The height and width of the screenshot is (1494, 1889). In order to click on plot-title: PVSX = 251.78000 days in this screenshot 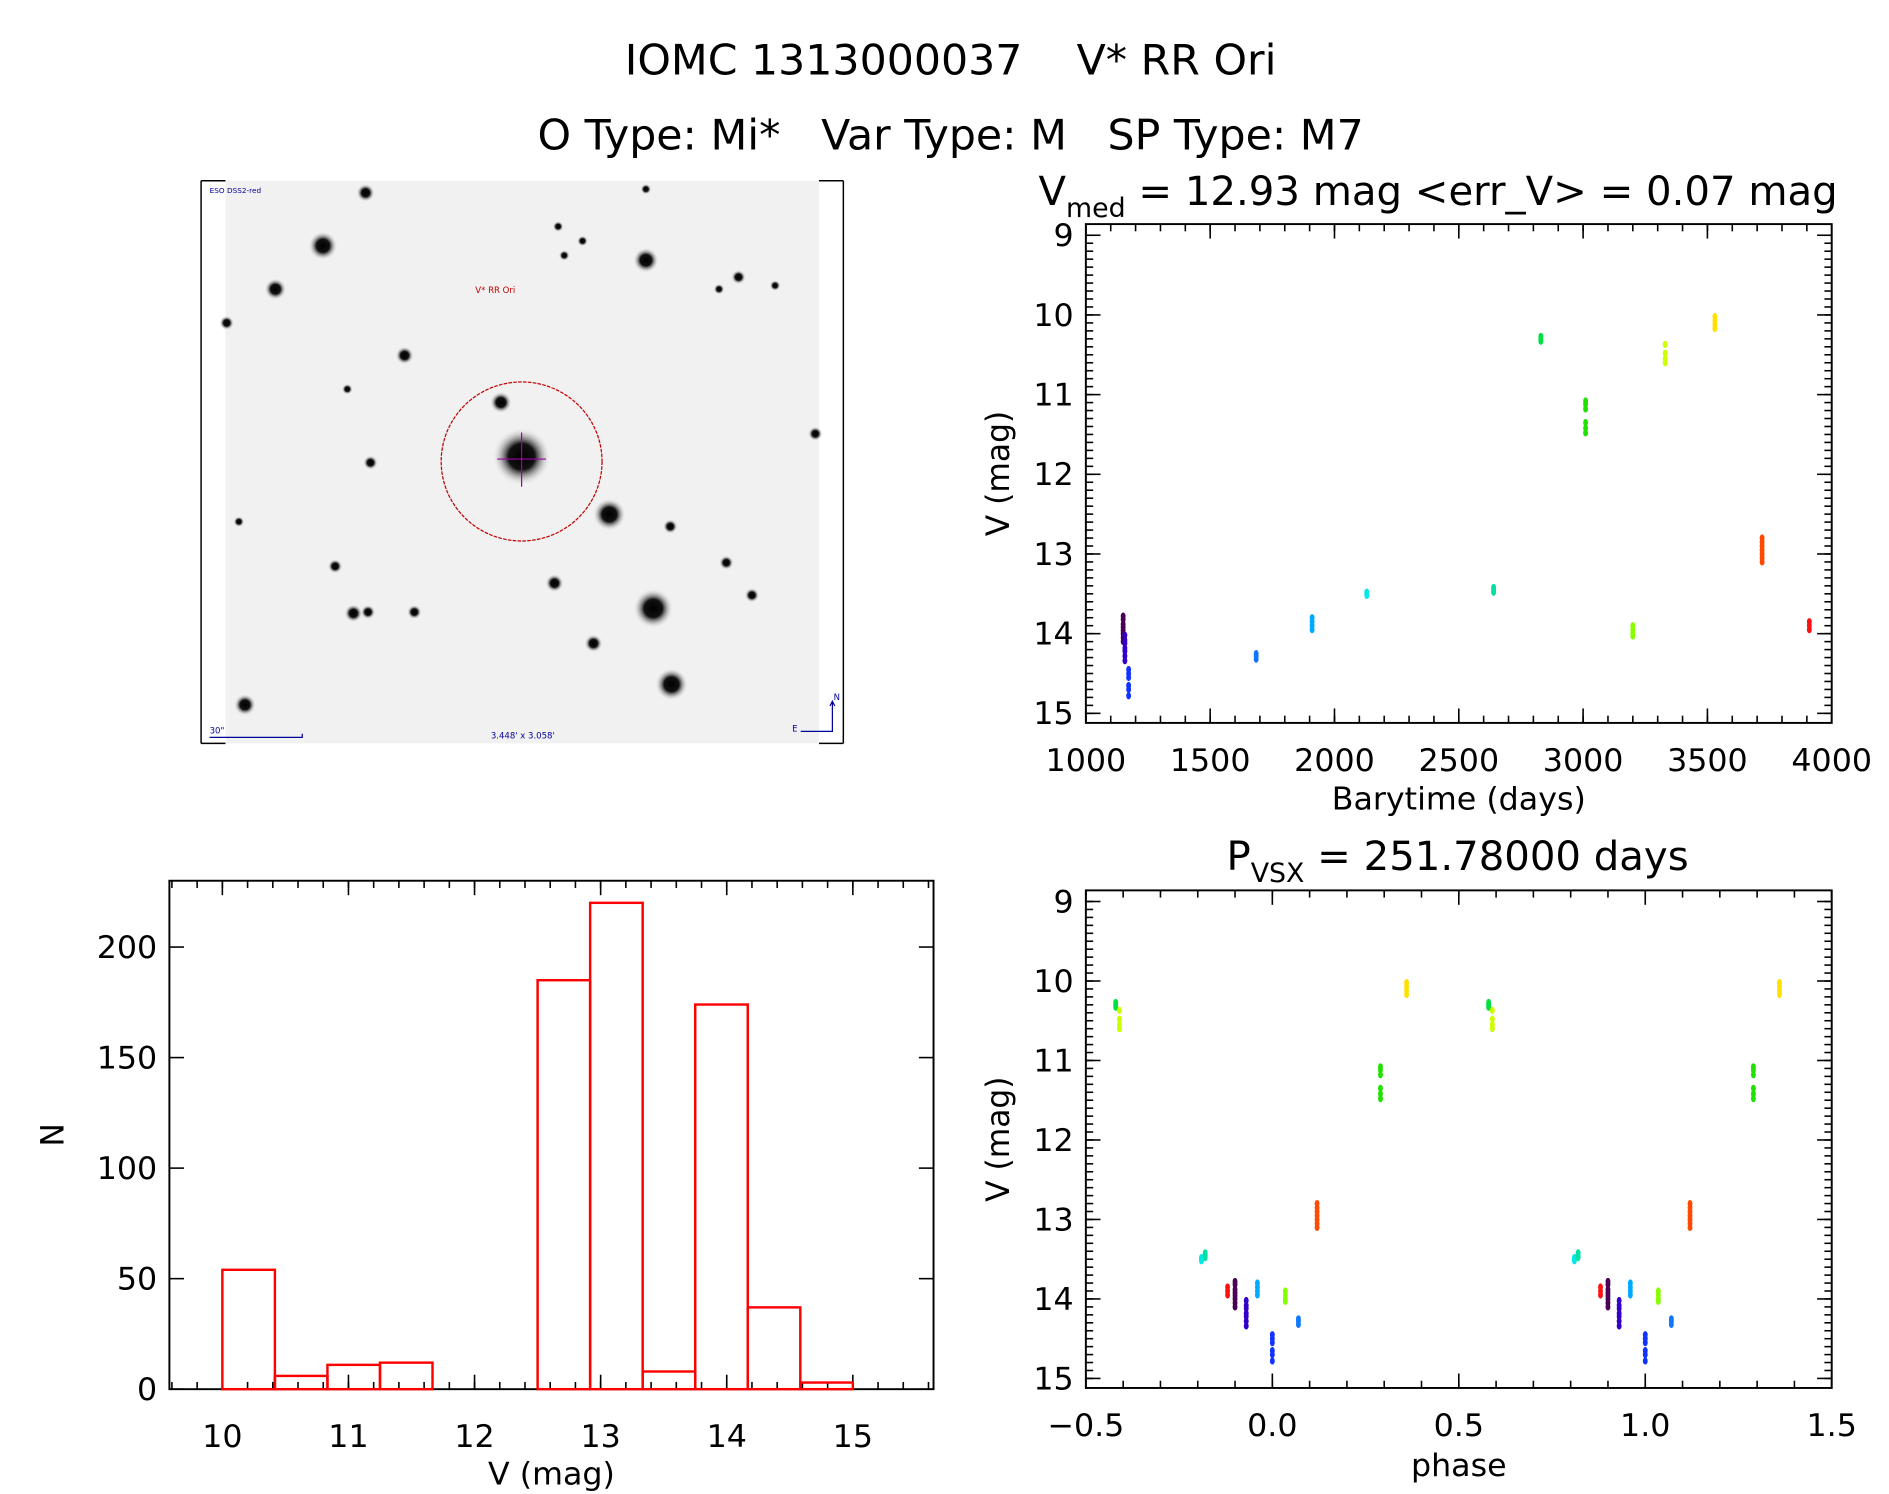, I will do `click(1457, 861)`.